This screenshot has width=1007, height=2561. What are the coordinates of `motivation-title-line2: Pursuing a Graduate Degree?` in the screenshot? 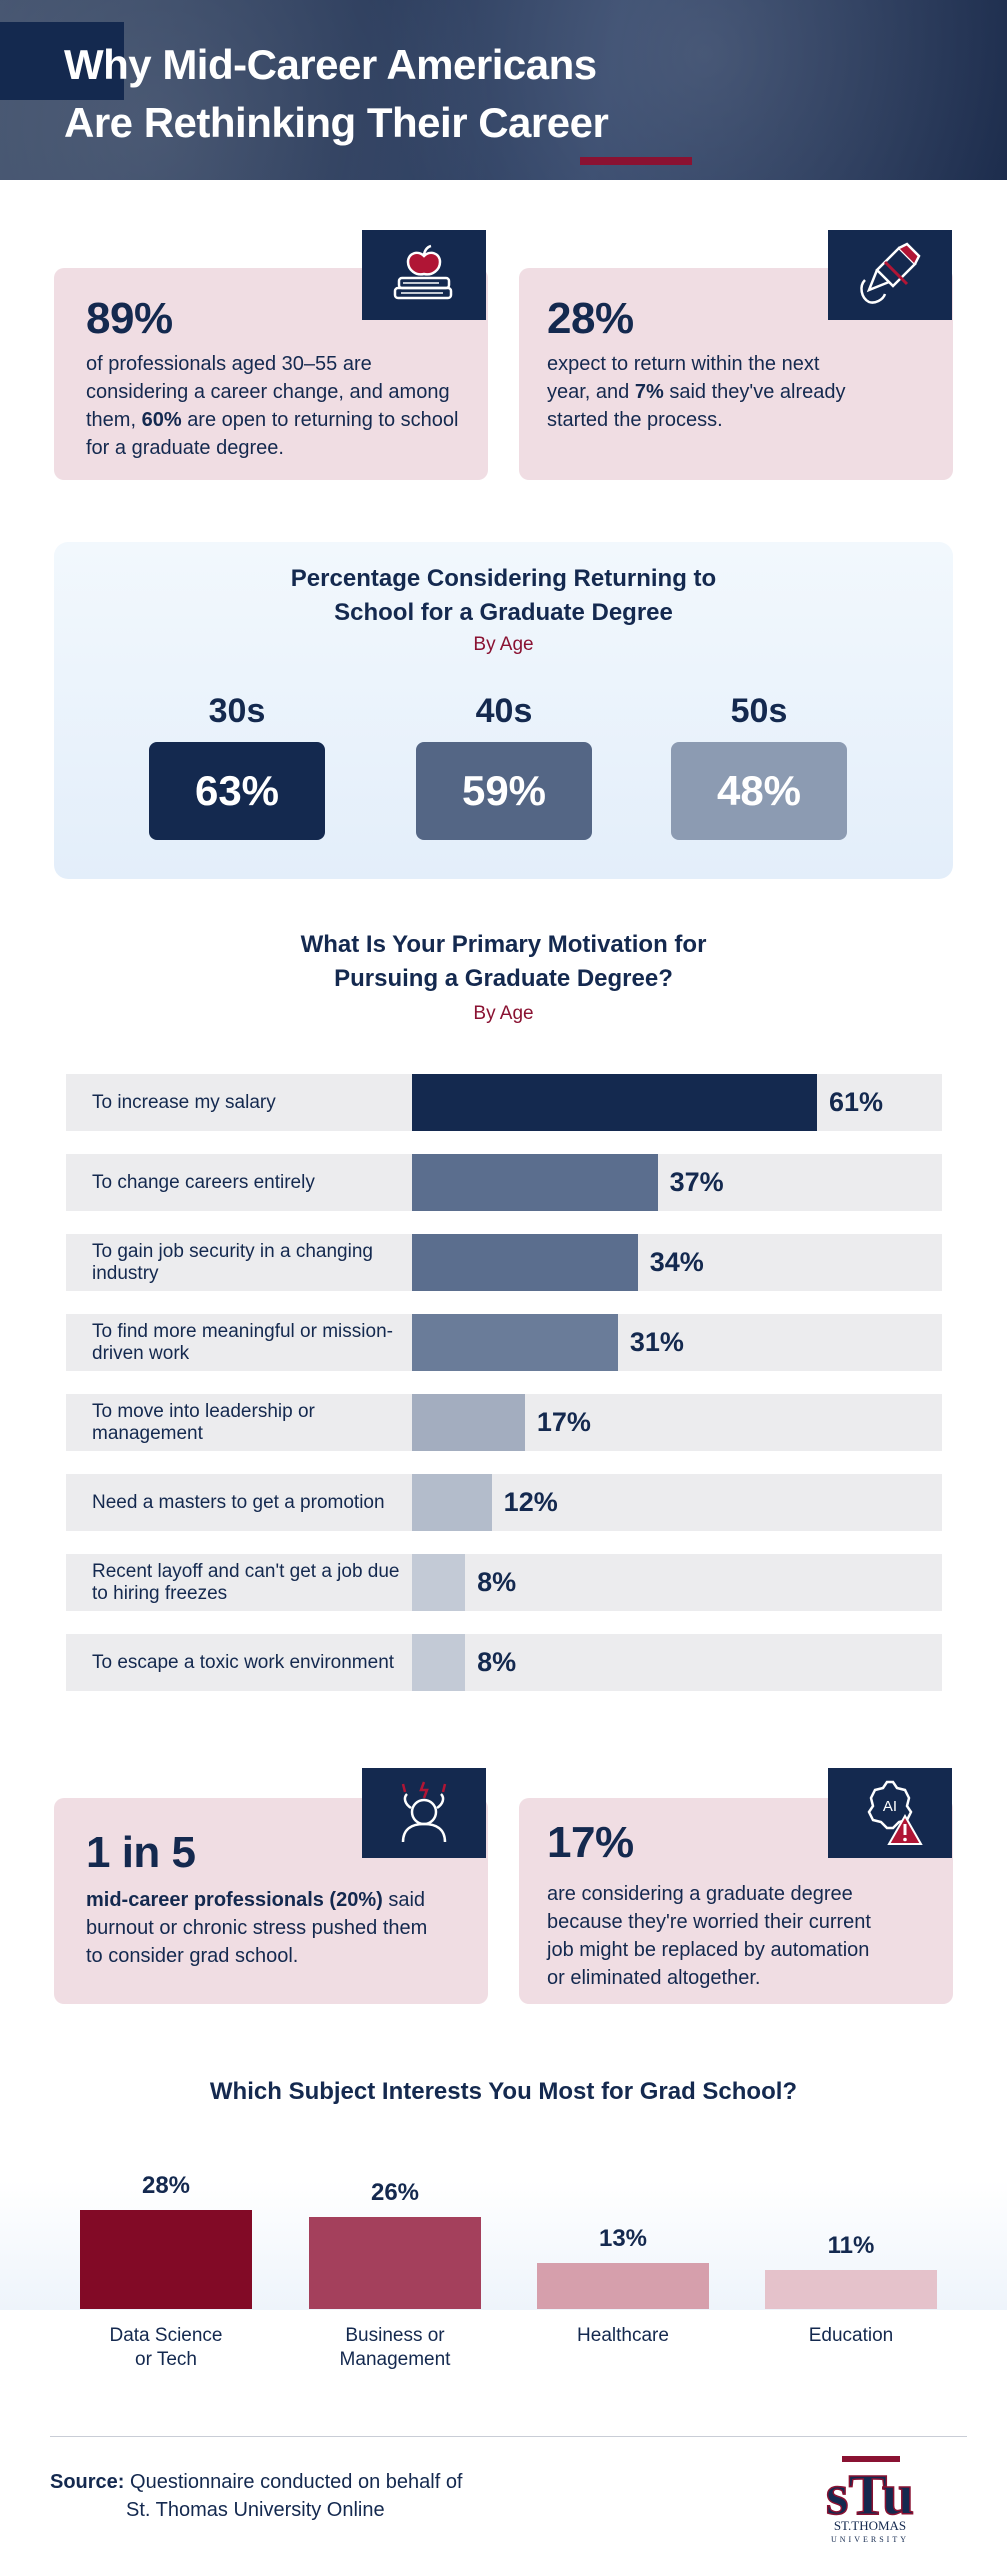 It's located at (503, 978).